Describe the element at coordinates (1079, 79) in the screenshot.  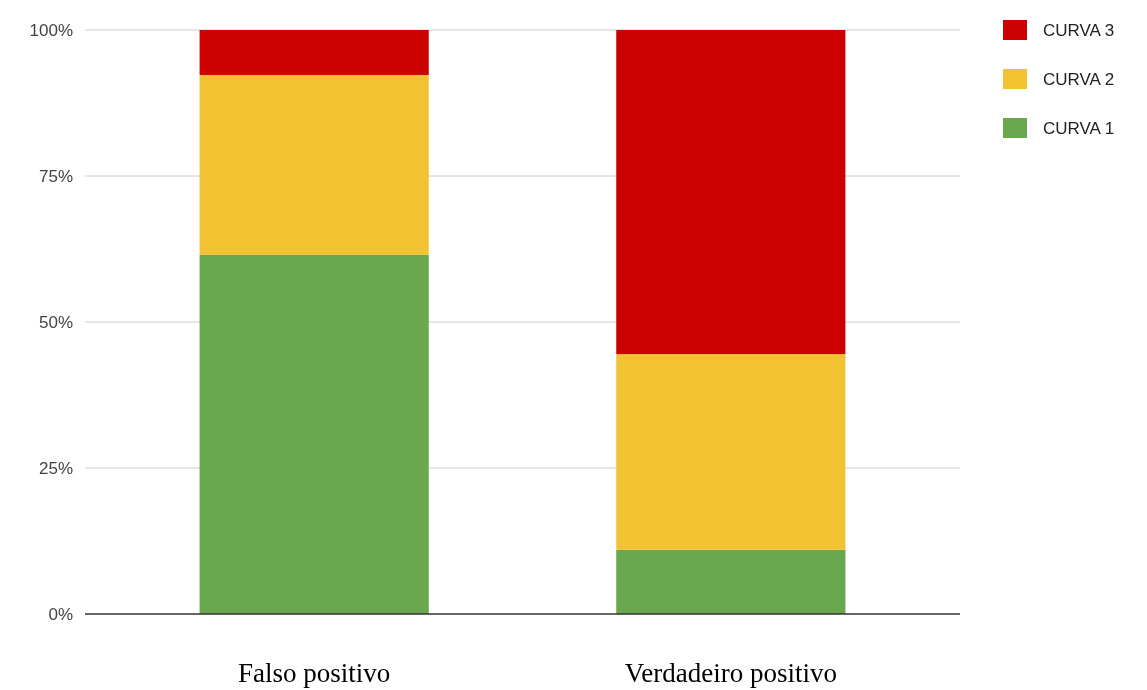
I see `legend-label: CURVA 2` at that location.